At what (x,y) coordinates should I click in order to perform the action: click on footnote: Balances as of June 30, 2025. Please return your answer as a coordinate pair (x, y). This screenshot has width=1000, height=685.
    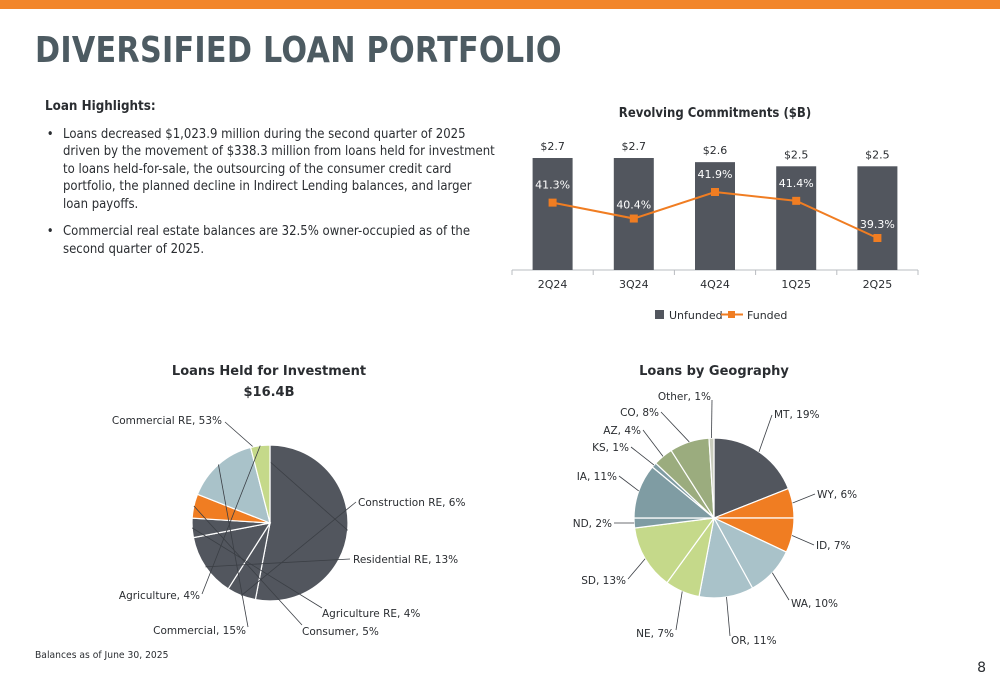
    Looking at the image, I should click on (102, 655).